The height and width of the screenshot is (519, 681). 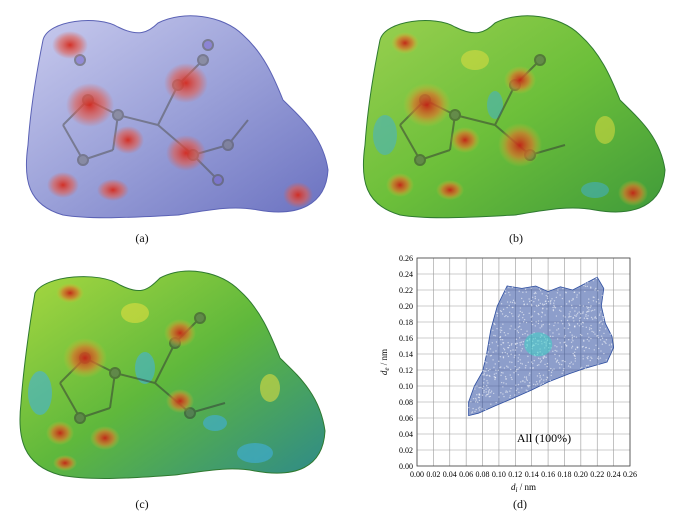 I want to click on fingerprint-core, so click(x=538, y=344).